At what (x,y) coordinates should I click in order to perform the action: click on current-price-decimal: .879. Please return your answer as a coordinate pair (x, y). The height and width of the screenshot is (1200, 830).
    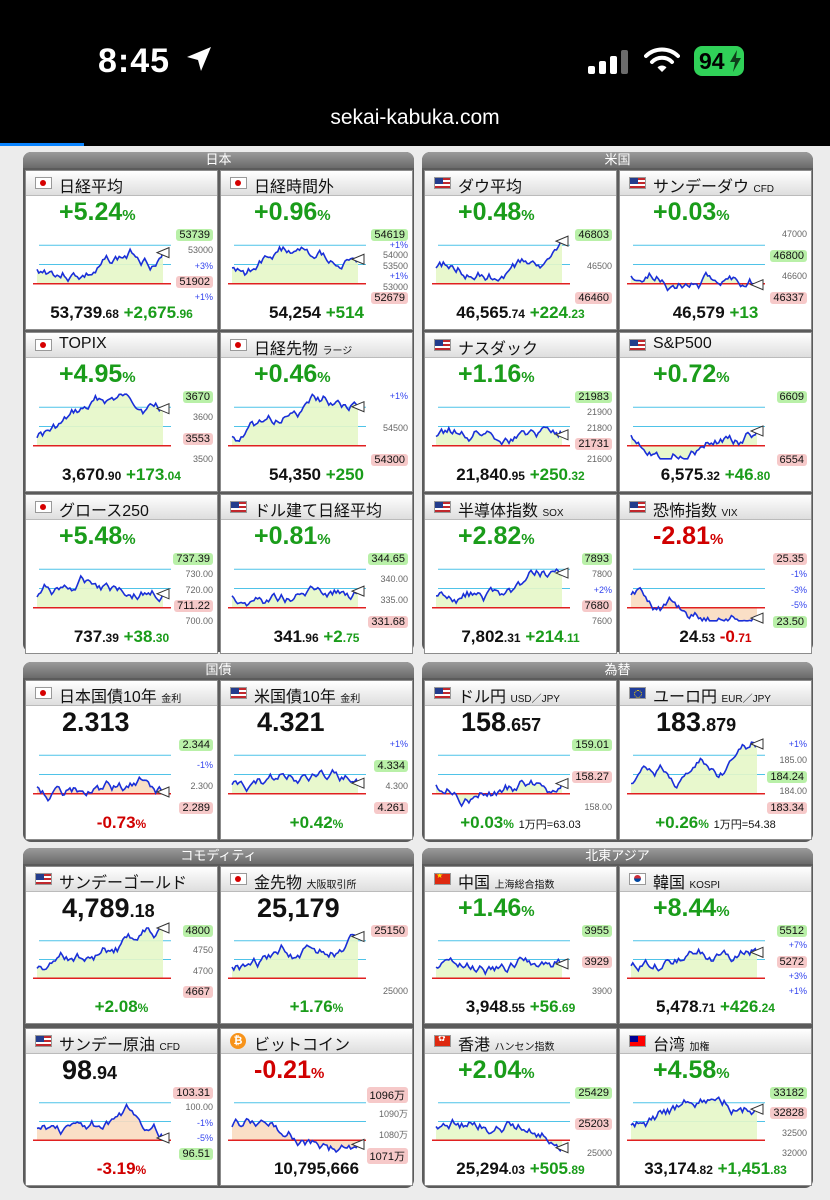
    Looking at the image, I should click on (719, 725).